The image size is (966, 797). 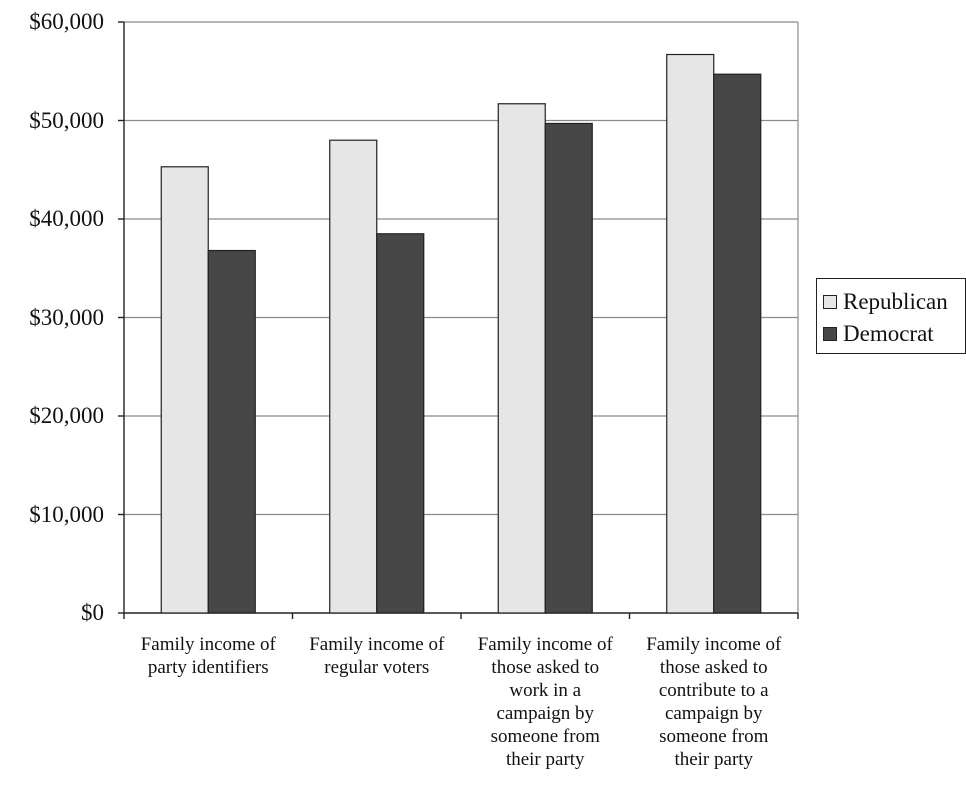 What do you see at coordinates (545, 690) in the screenshot?
I see `x-category-label-line: work in a` at bounding box center [545, 690].